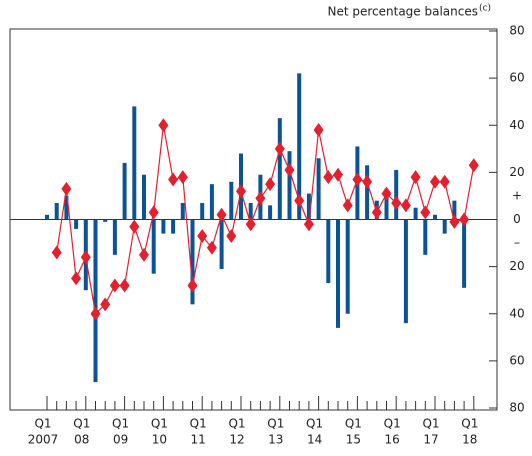 This screenshot has height=456, width=532. Describe the element at coordinates (516, 408) in the screenshot. I see `y-tick-label: 80` at that location.